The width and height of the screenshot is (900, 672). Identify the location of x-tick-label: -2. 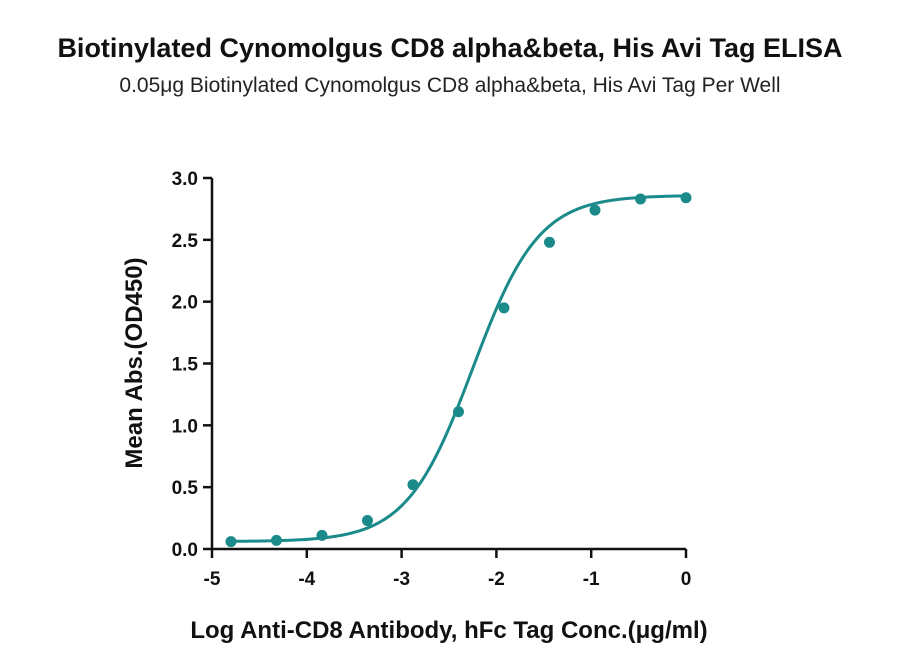
(496, 579).